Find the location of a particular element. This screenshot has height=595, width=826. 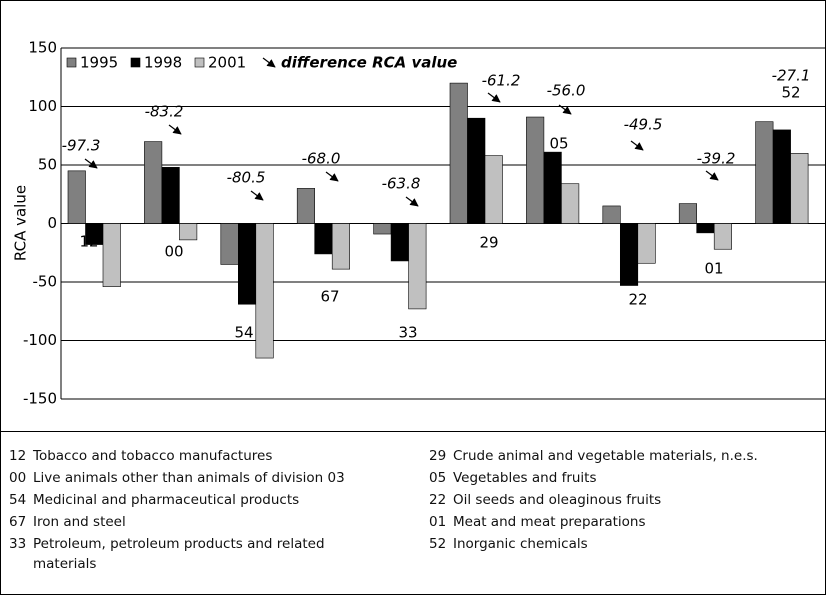

difference-label: -27.1 is located at coordinates (791, 76).